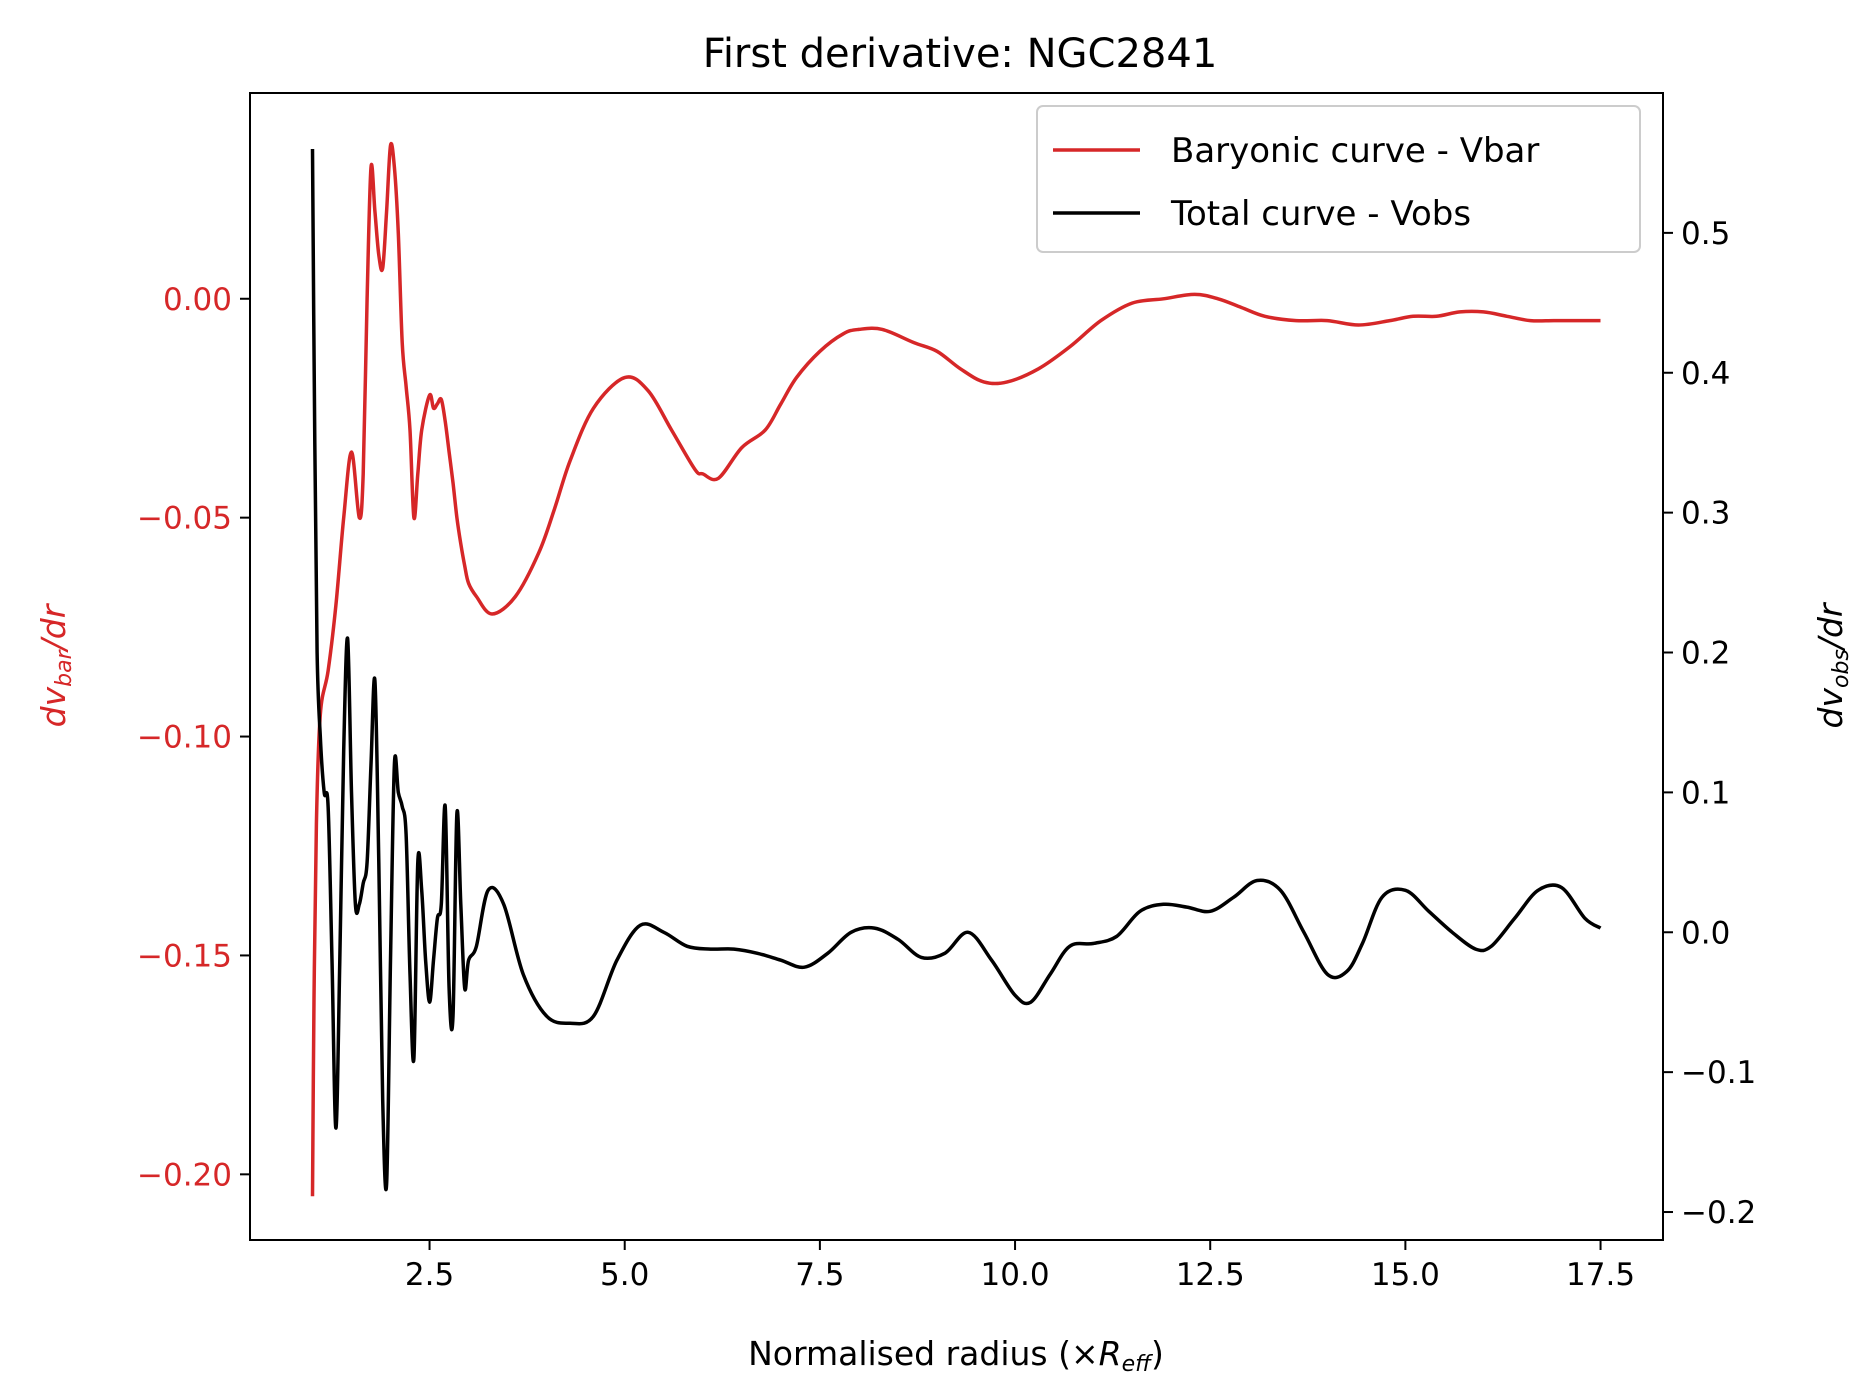 This screenshot has height=1397, width=1872. What do you see at coordinates (184, 1175) in the screenshot?
I see `left-y-tick-label: −0.20` at bounding box center [184, 1175].